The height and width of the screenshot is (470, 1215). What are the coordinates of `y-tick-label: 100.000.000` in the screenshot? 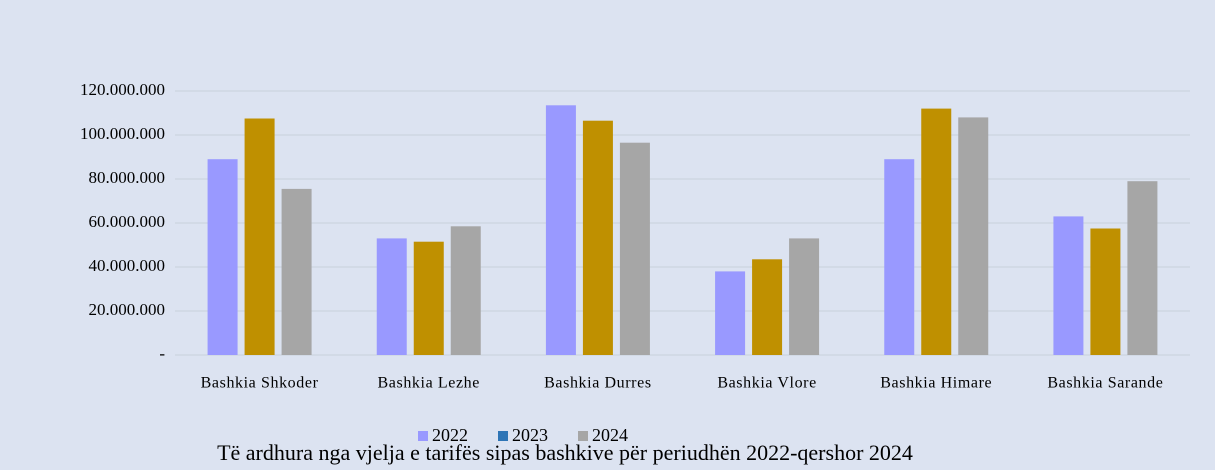 It's located at (122, 133).